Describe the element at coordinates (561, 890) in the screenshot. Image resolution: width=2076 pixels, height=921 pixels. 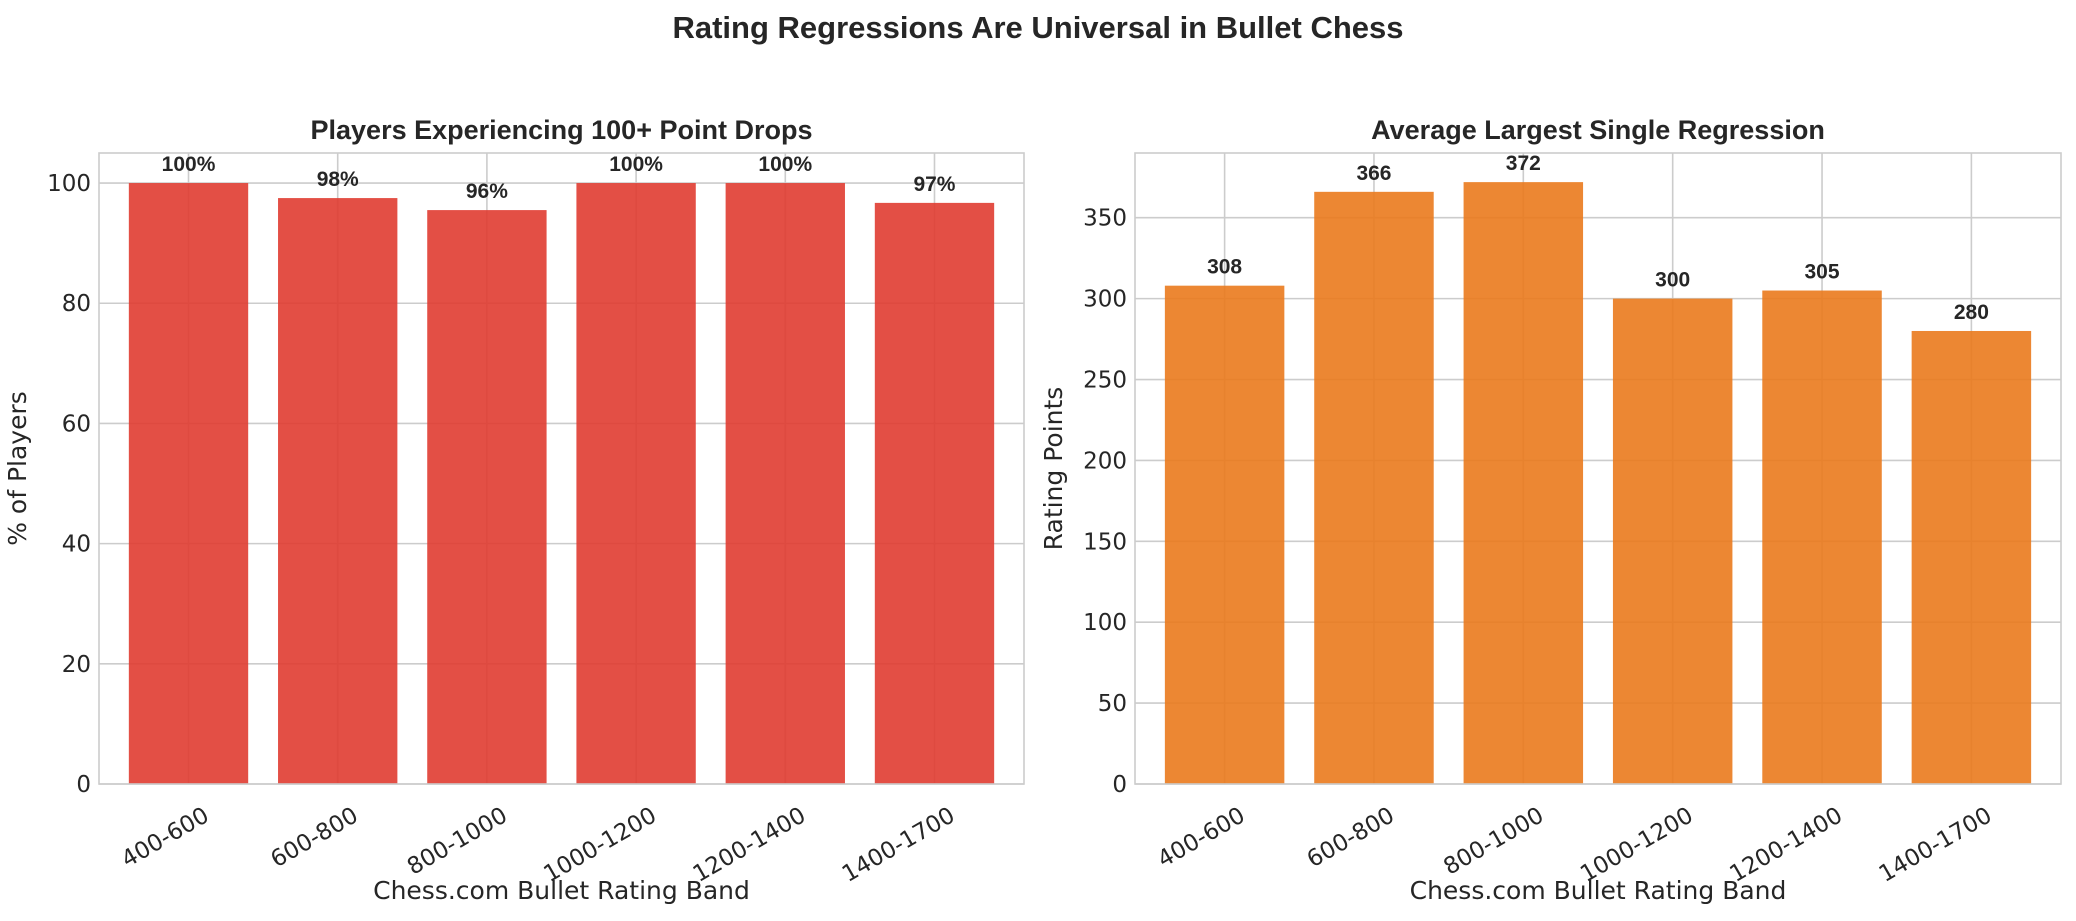
I see `chart1-xlabel: Chess.com Bullet Rating Band` at that location.